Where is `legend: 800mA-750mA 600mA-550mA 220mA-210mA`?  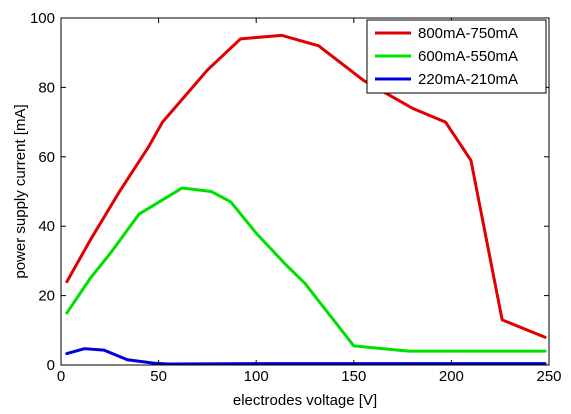 legend: 800mA-750mA 600mA-550mA 220mA-210mA is located at coordinates (456, 56).